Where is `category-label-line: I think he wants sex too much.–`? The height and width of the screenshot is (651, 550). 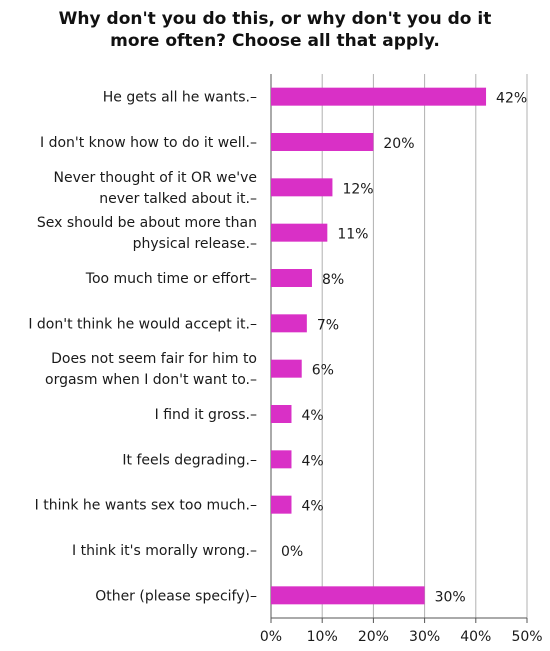 category-label-line: I think he wants sex too much.– is located at coordinates (146, 506).